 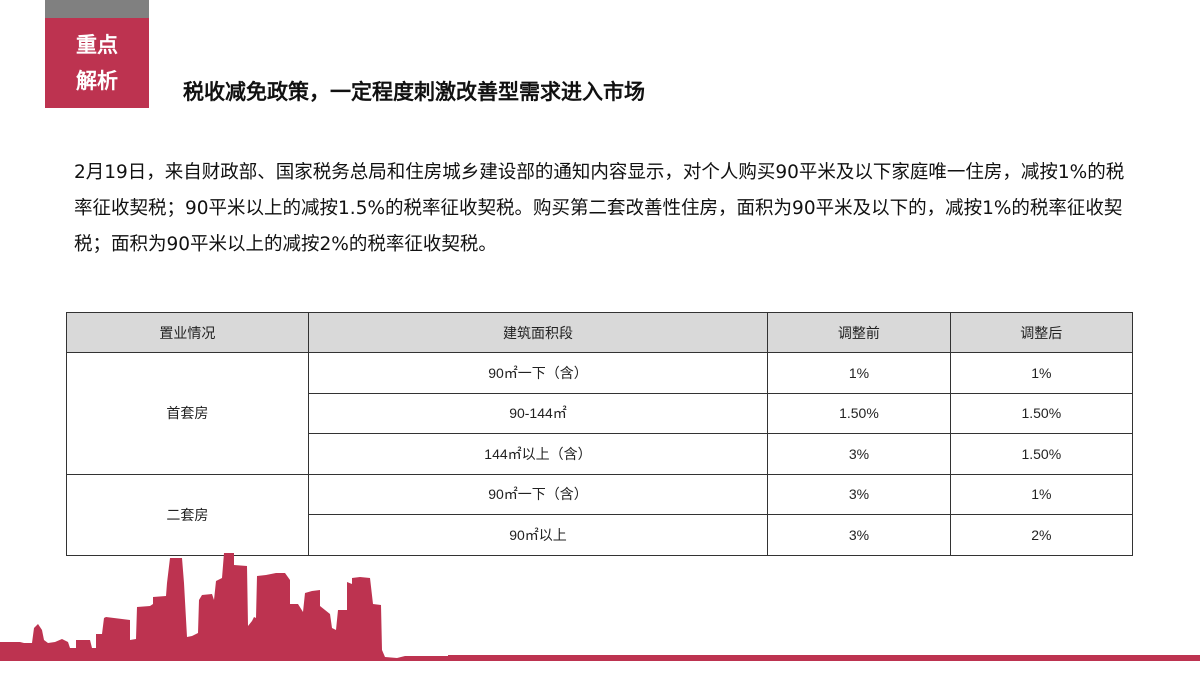 I want to click on page-title: 税收减免政策，一定程度刺激改善型需求进入市场, so click(x=414, y=92).